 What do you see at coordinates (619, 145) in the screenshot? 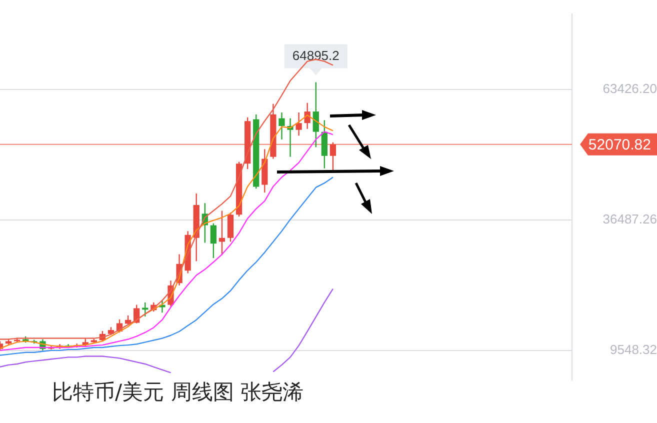
I see `ref-line-label: 52070.82` at bounding box center [619, 145].